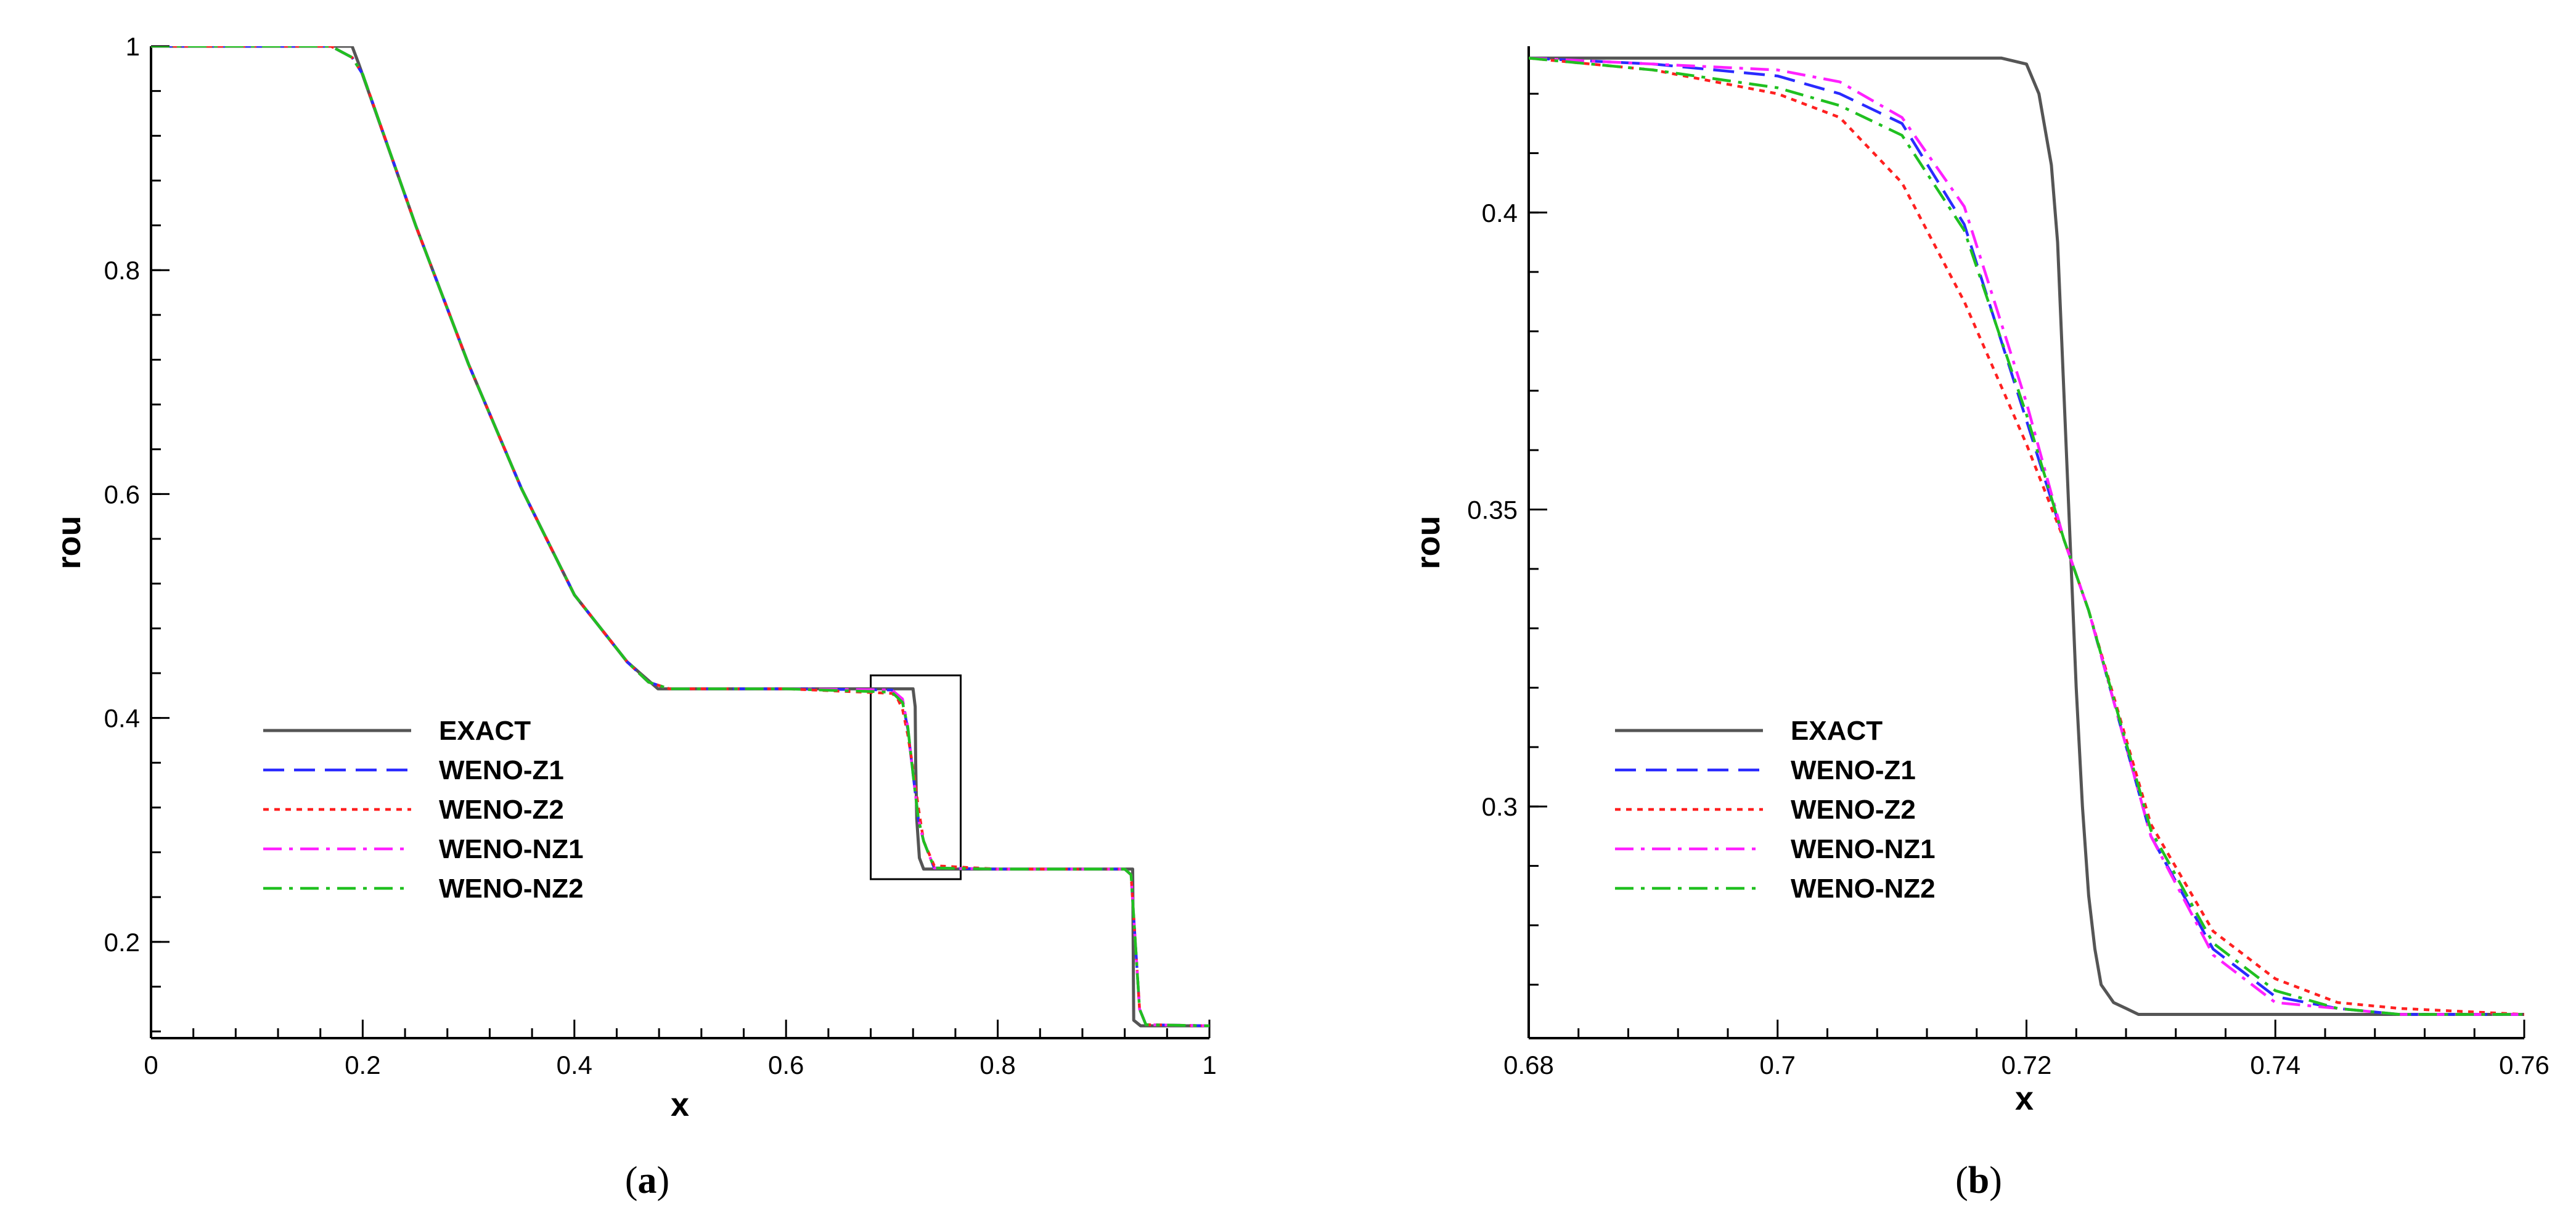 The width and height of the screenshot is (2576, 1220). I want to click on x-tick-label: 0.7, so click(1778, 1064).